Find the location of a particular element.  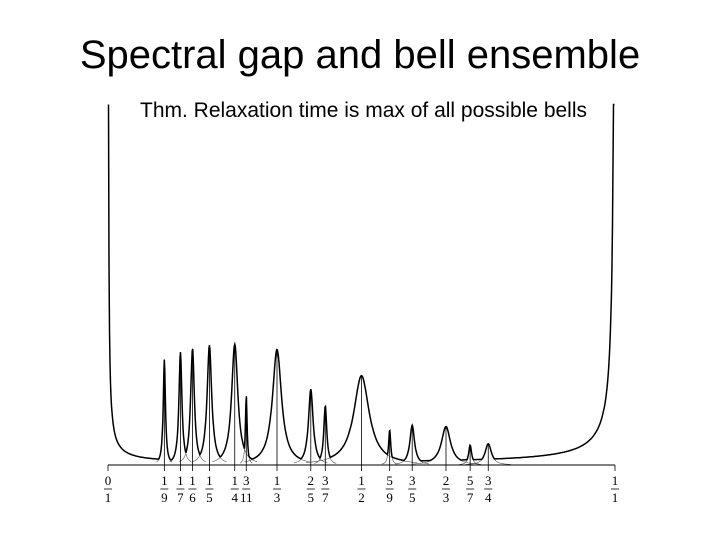

slide-title: Spectral gap and bell ensemble is located at coordinates (360, 55).